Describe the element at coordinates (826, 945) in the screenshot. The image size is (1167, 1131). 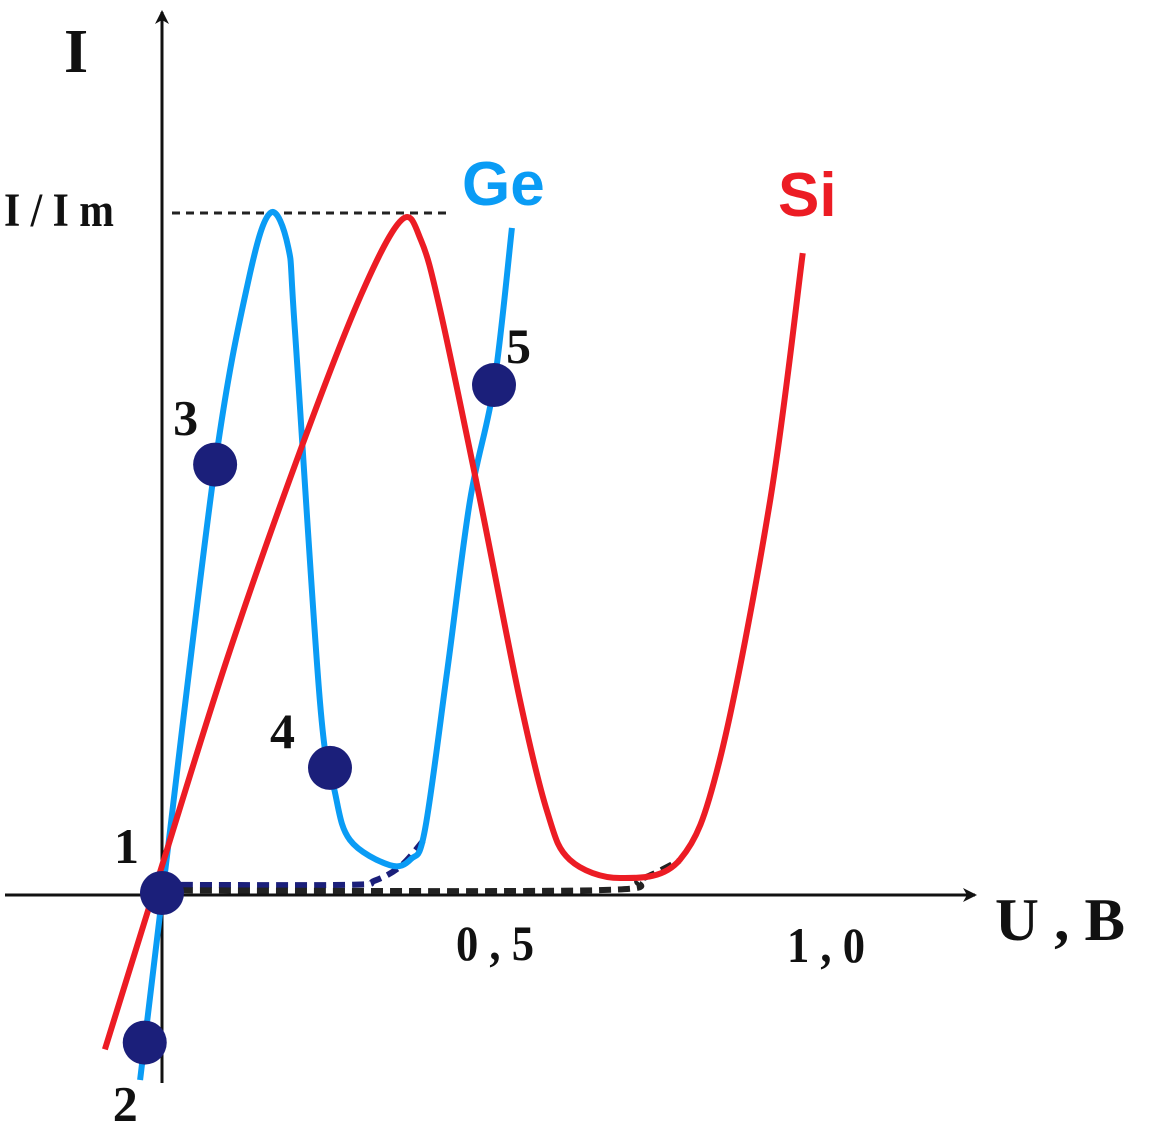
I see `x-tick-label: 1 , 0` at that location.